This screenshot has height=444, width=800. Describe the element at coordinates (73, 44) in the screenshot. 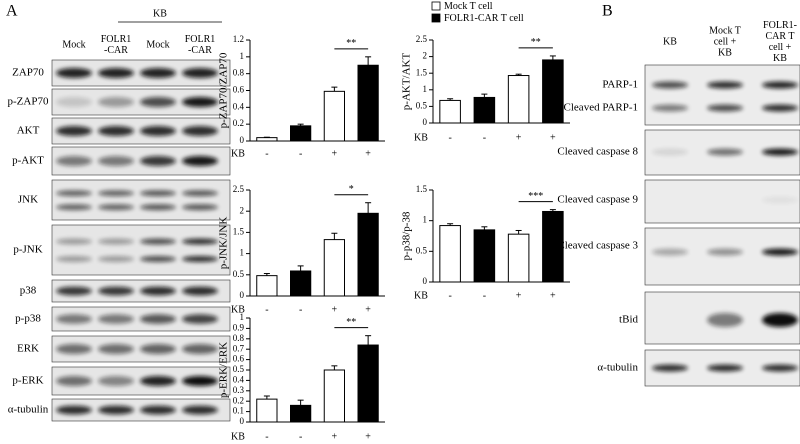

I see `lane-label: Mock` at that location.